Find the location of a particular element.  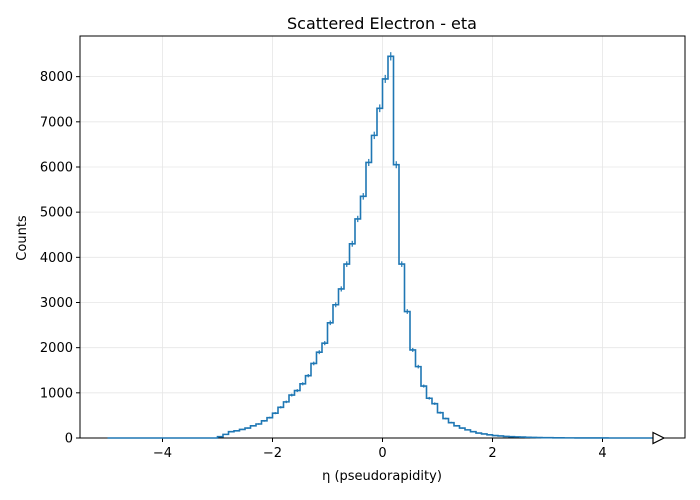

overflow-marker-icon is located at coordinates (659, 438).